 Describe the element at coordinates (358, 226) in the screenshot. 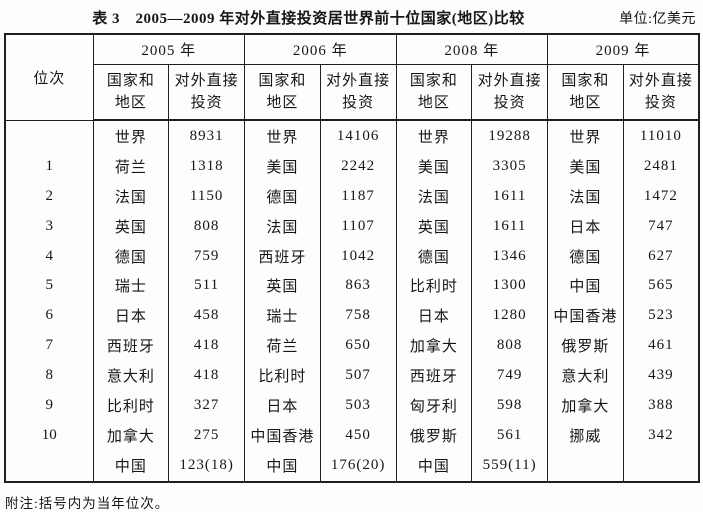

I see `value-cell: 1107` at that location.